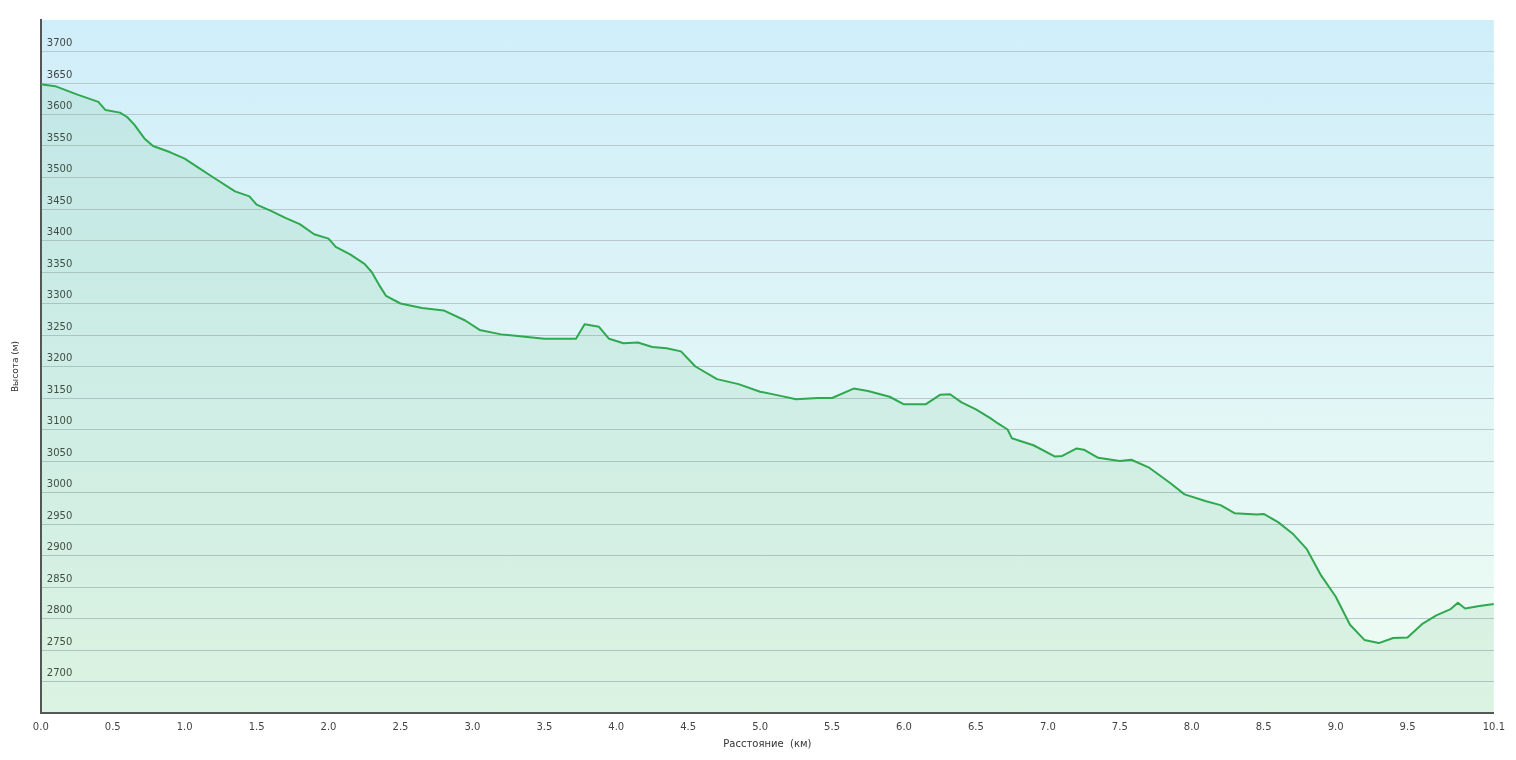 This screenshot has height=760, width=1516. Describe the element at coordinates (59, 326) in the screenshot. I see `y-tick-label: 3250` at that location.